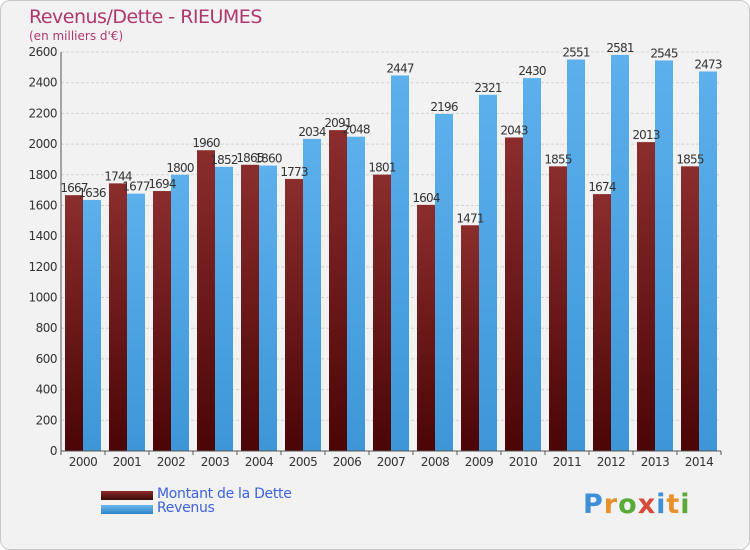  Describe the element at coordinates (53, 451) in the screenshot. I see `y-tick-label: 0` at that location.